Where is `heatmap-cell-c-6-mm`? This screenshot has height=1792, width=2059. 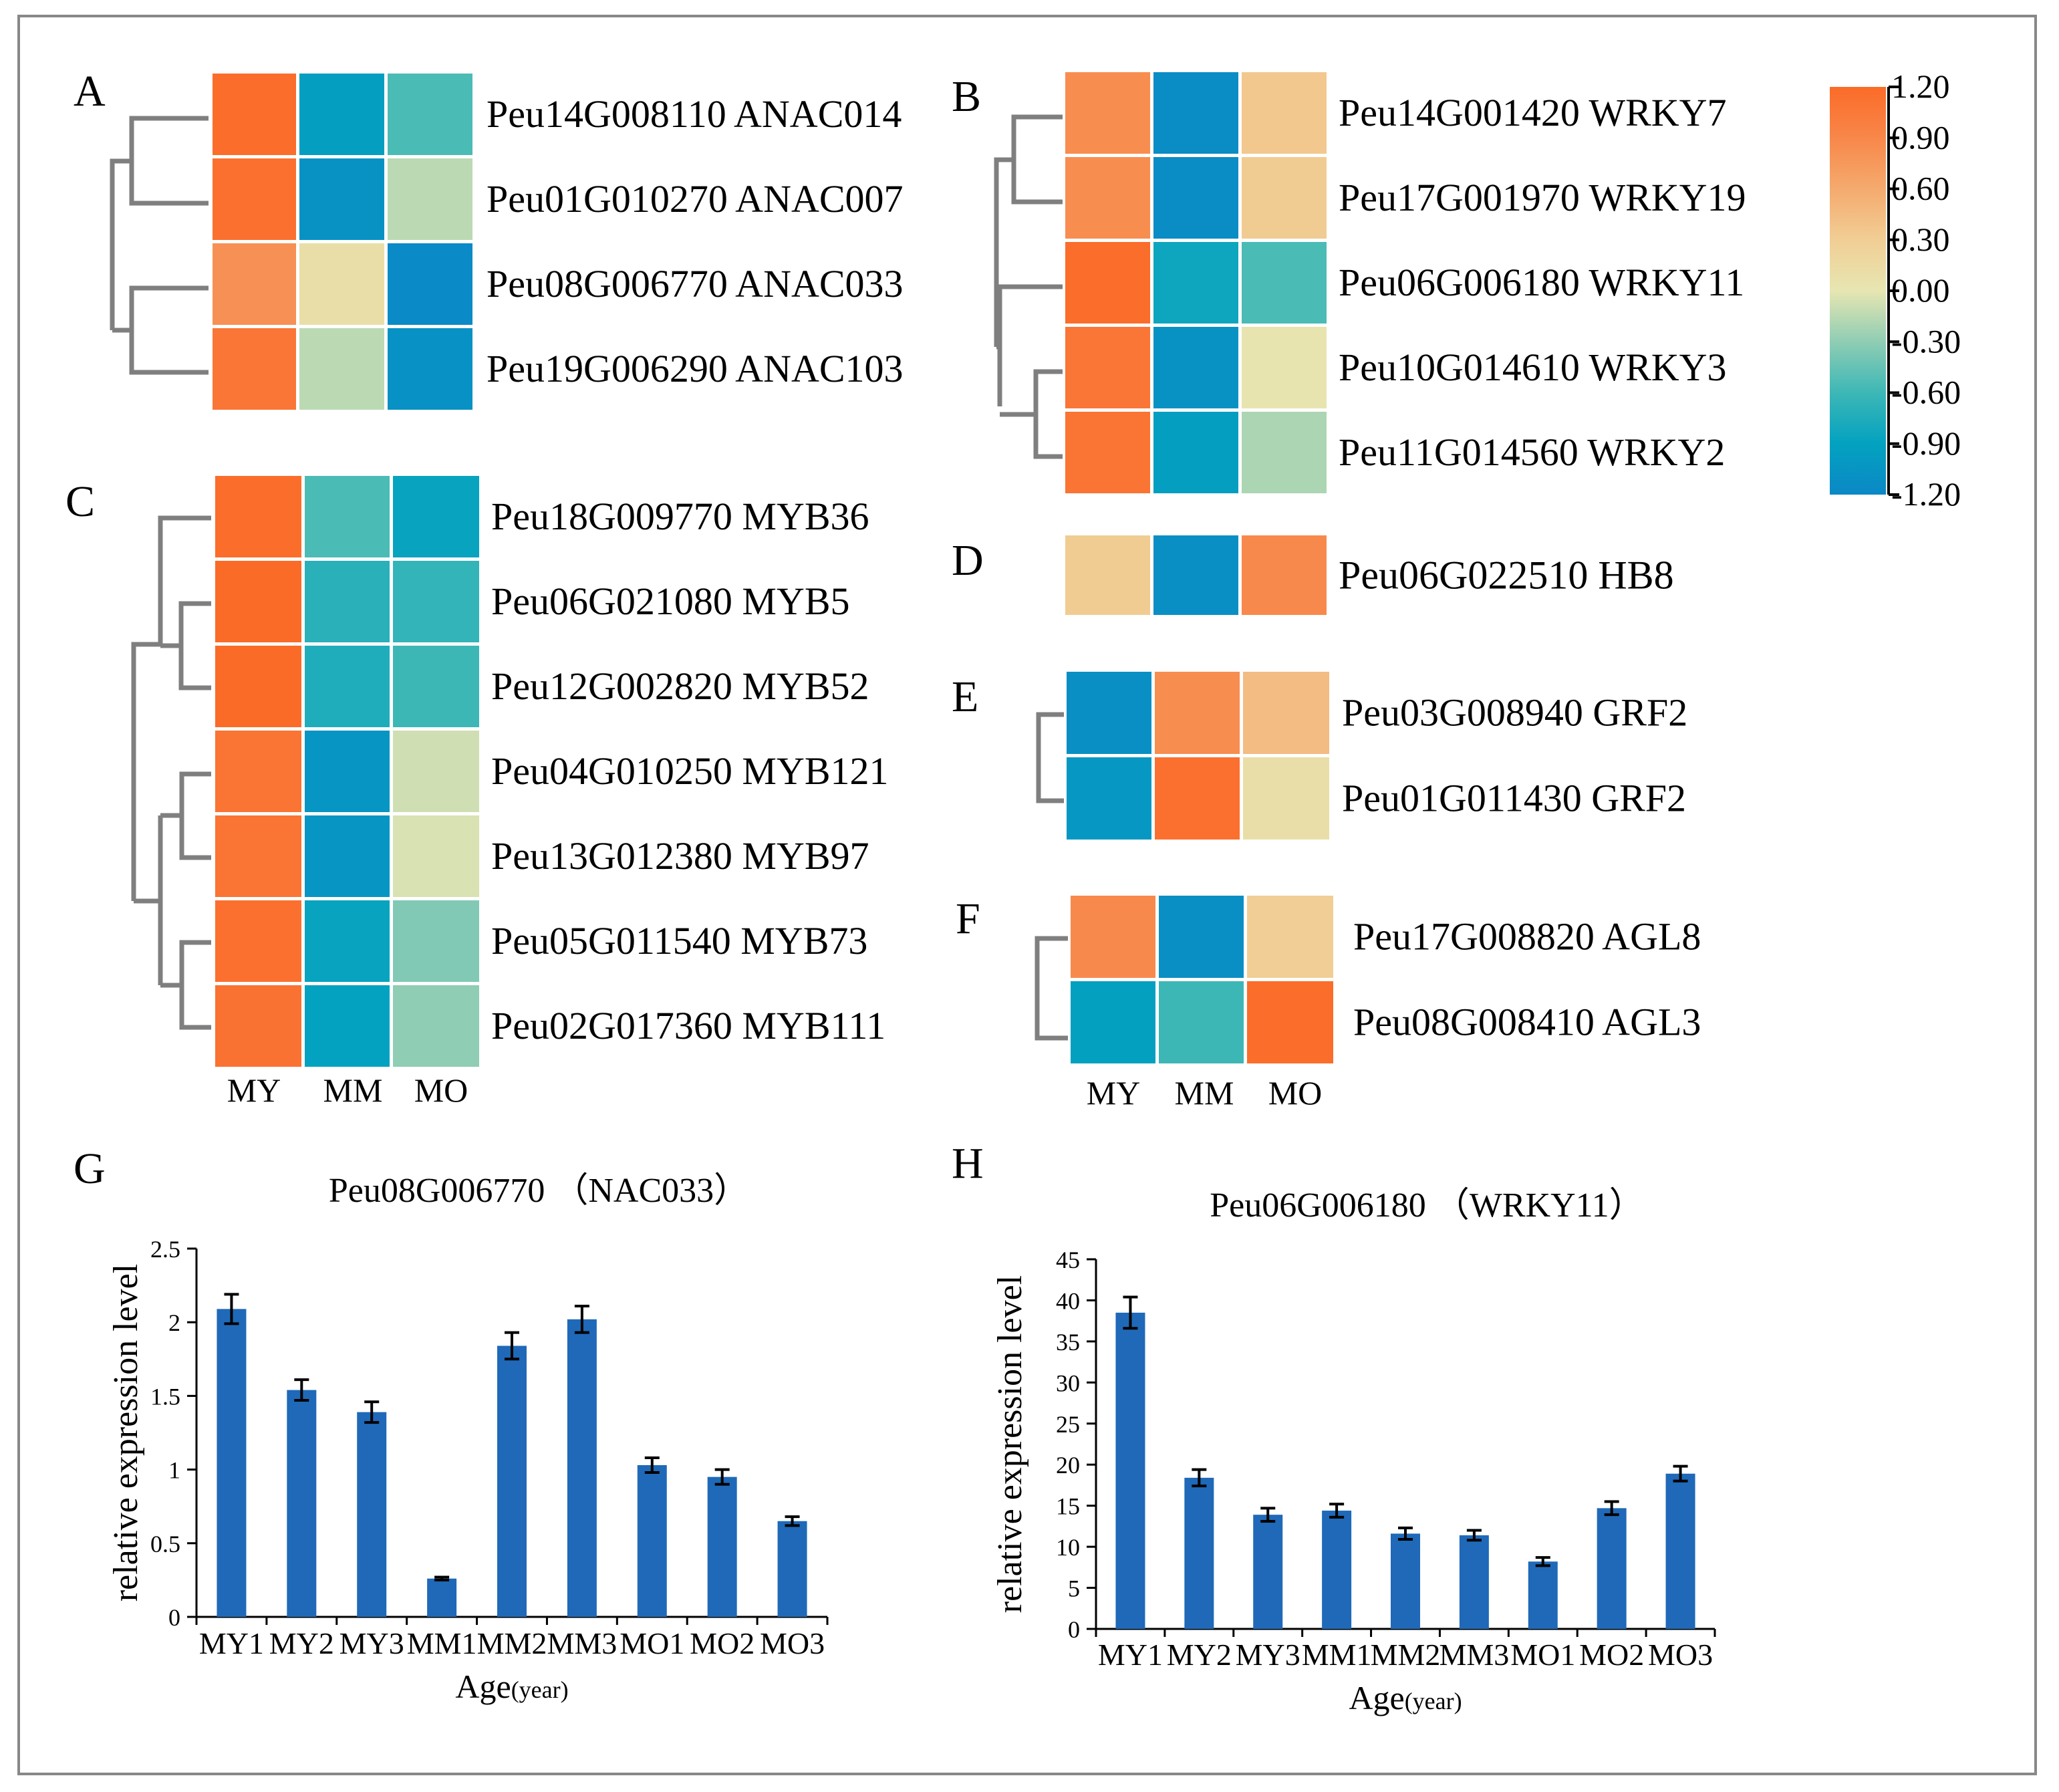 heatmap-cell-c-6-mm is located at coordinates (347, 941).